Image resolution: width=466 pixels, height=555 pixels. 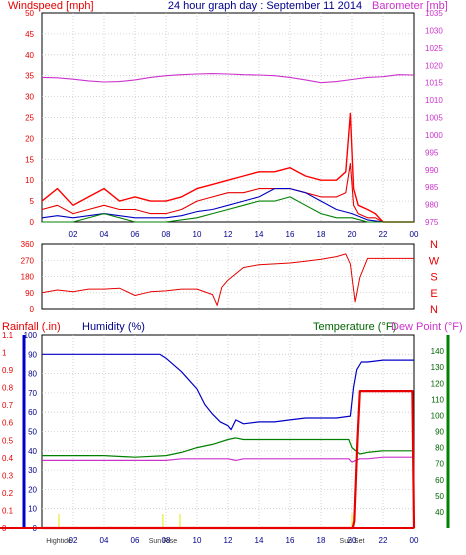 I want to click on direction-y-tick-label: 270, so click(x=28, y=260).